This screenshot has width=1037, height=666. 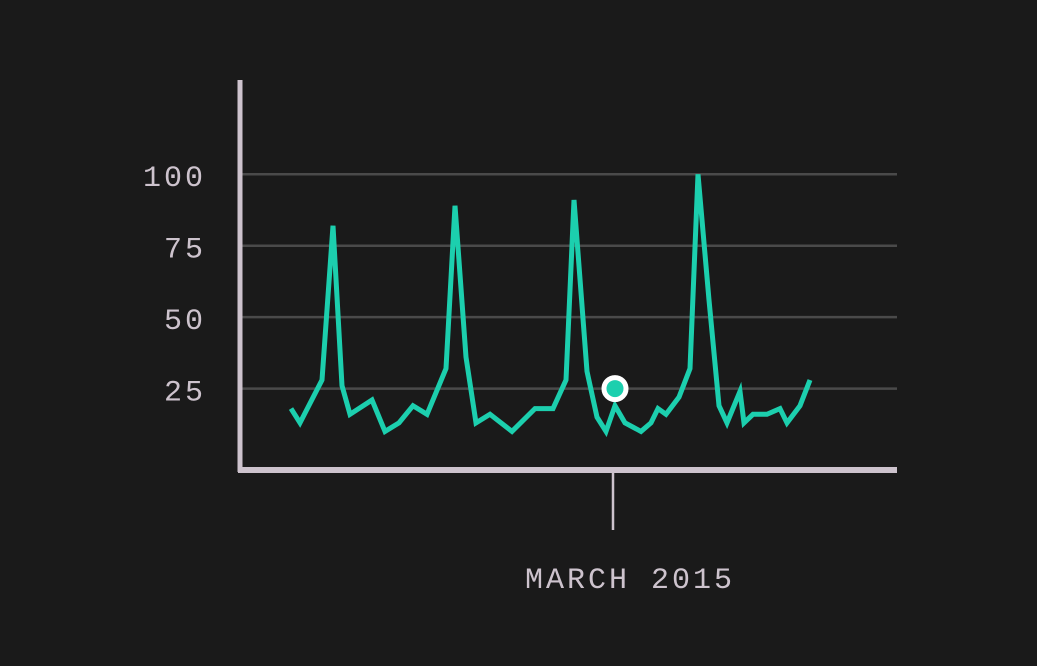 I want to click on y-tick-label: 50, so click(x=185, y=322).